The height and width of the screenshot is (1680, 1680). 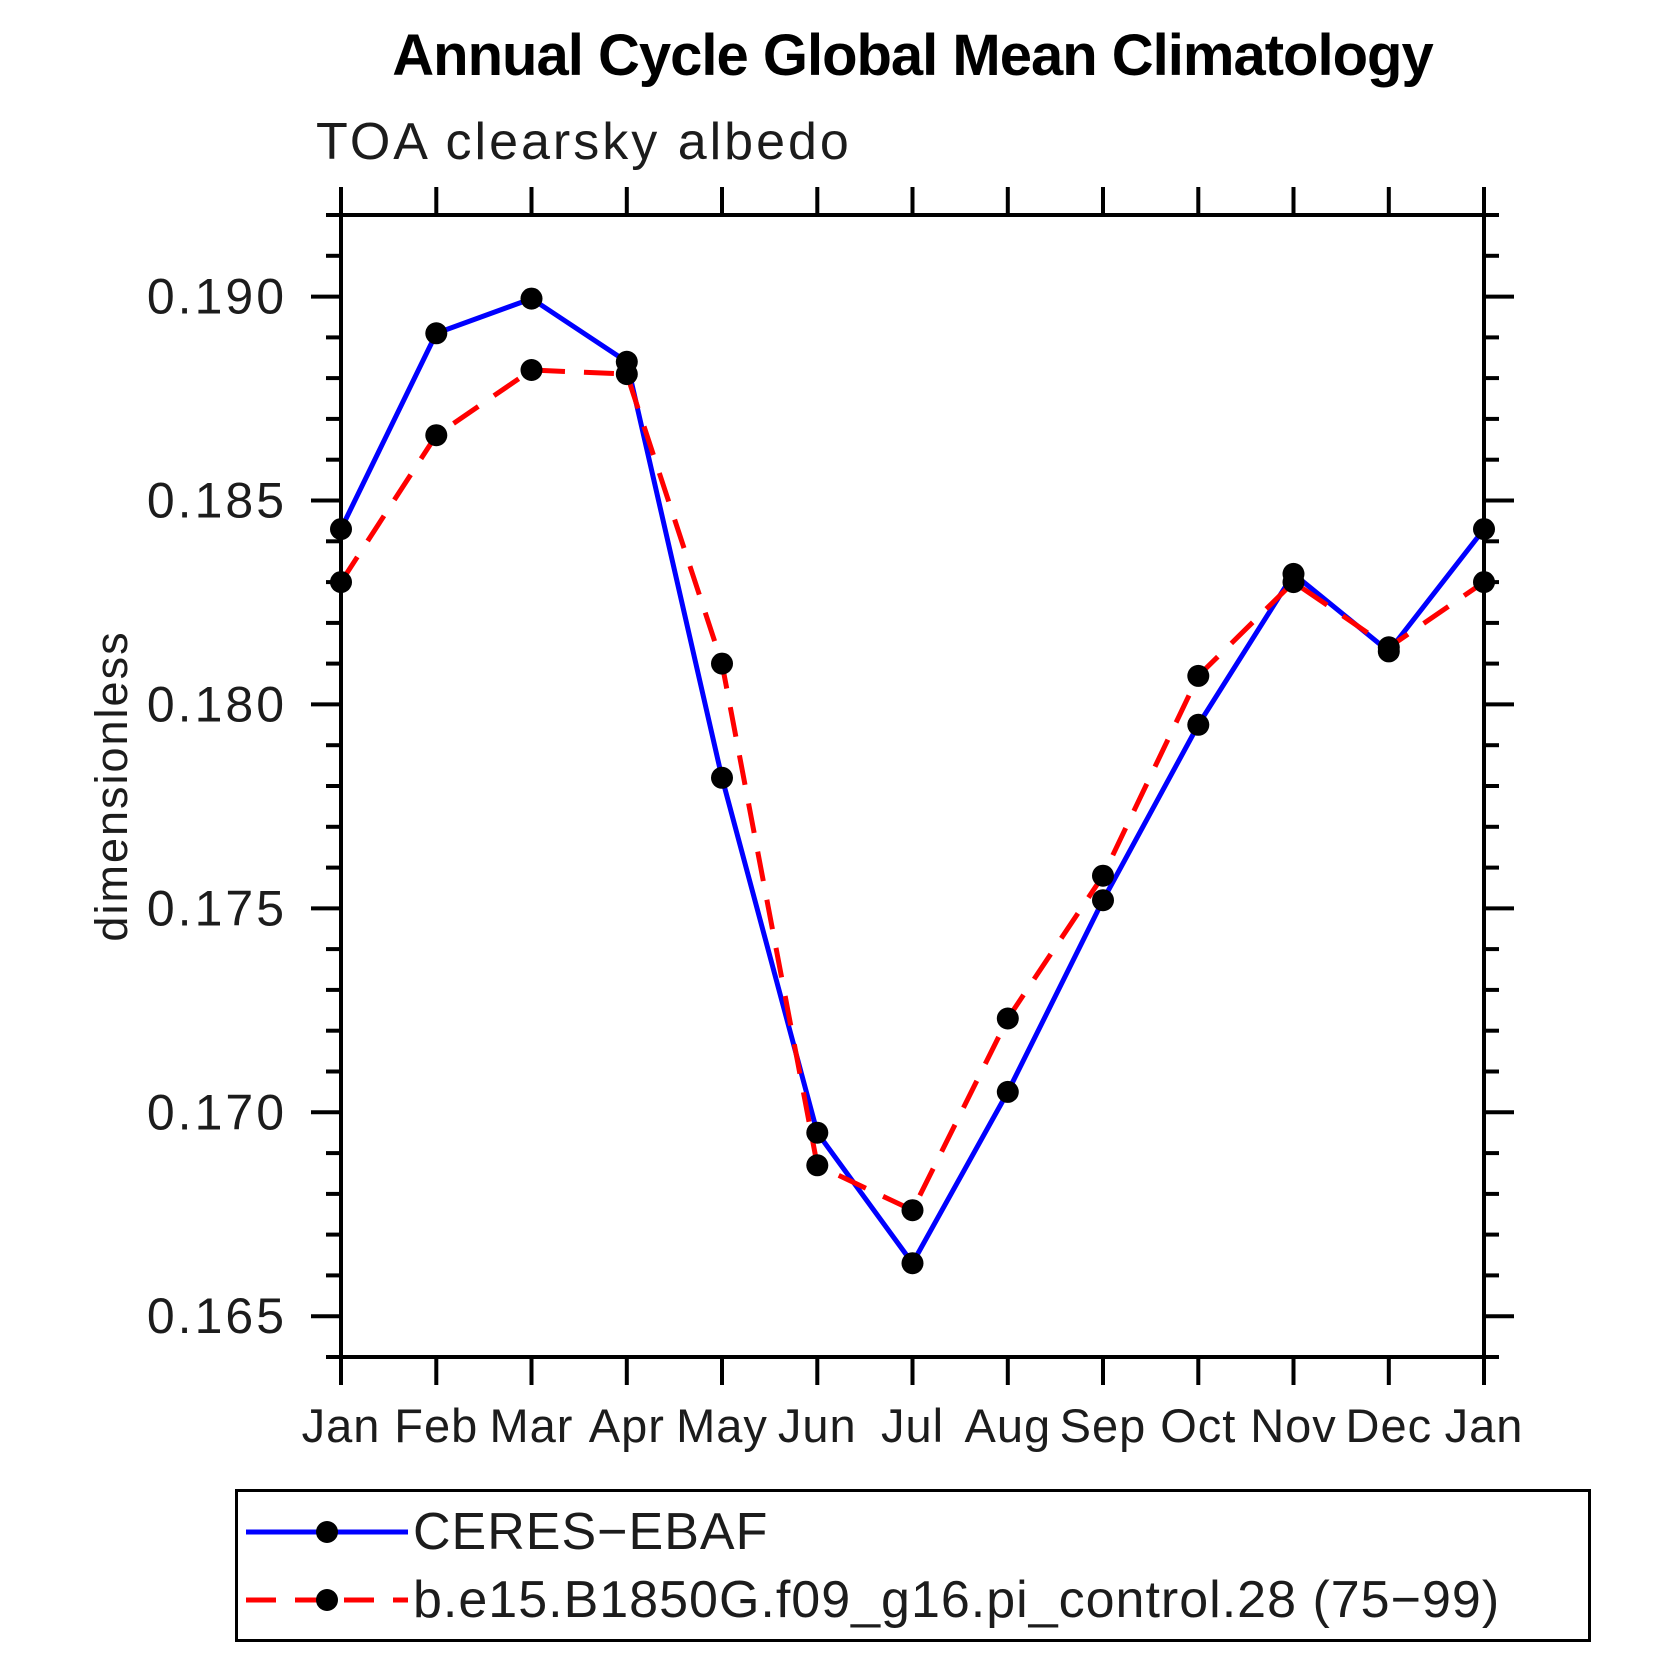 What do you see at coordinates (217, 908) in the screenshot?
I see `y-tick-label: 0.175` at bounding box center [217, 908].